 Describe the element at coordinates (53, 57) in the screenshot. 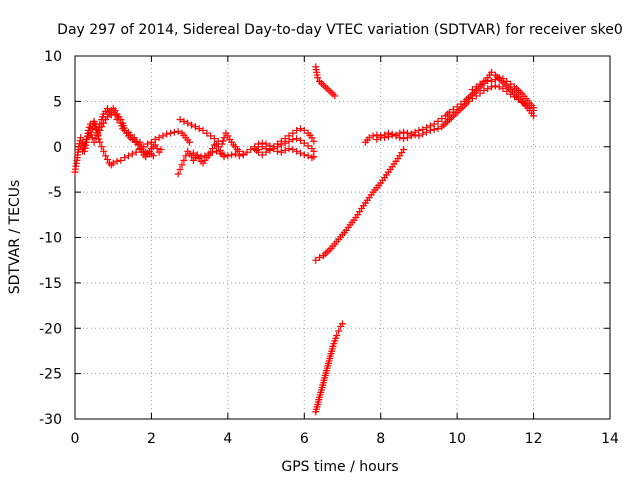

I see `y-tick-label: 10` at that location.